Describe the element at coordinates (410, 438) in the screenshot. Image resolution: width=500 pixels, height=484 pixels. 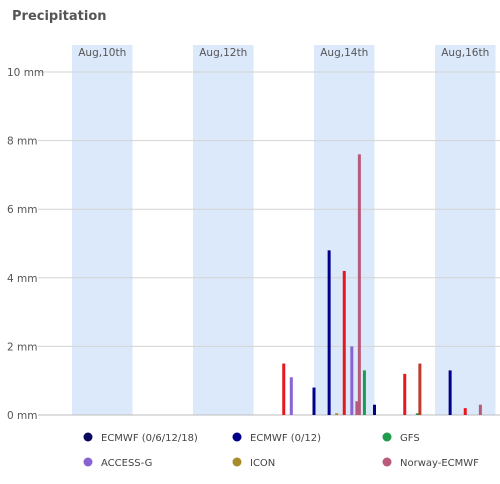
I see `legend-label: GFS` at that location.